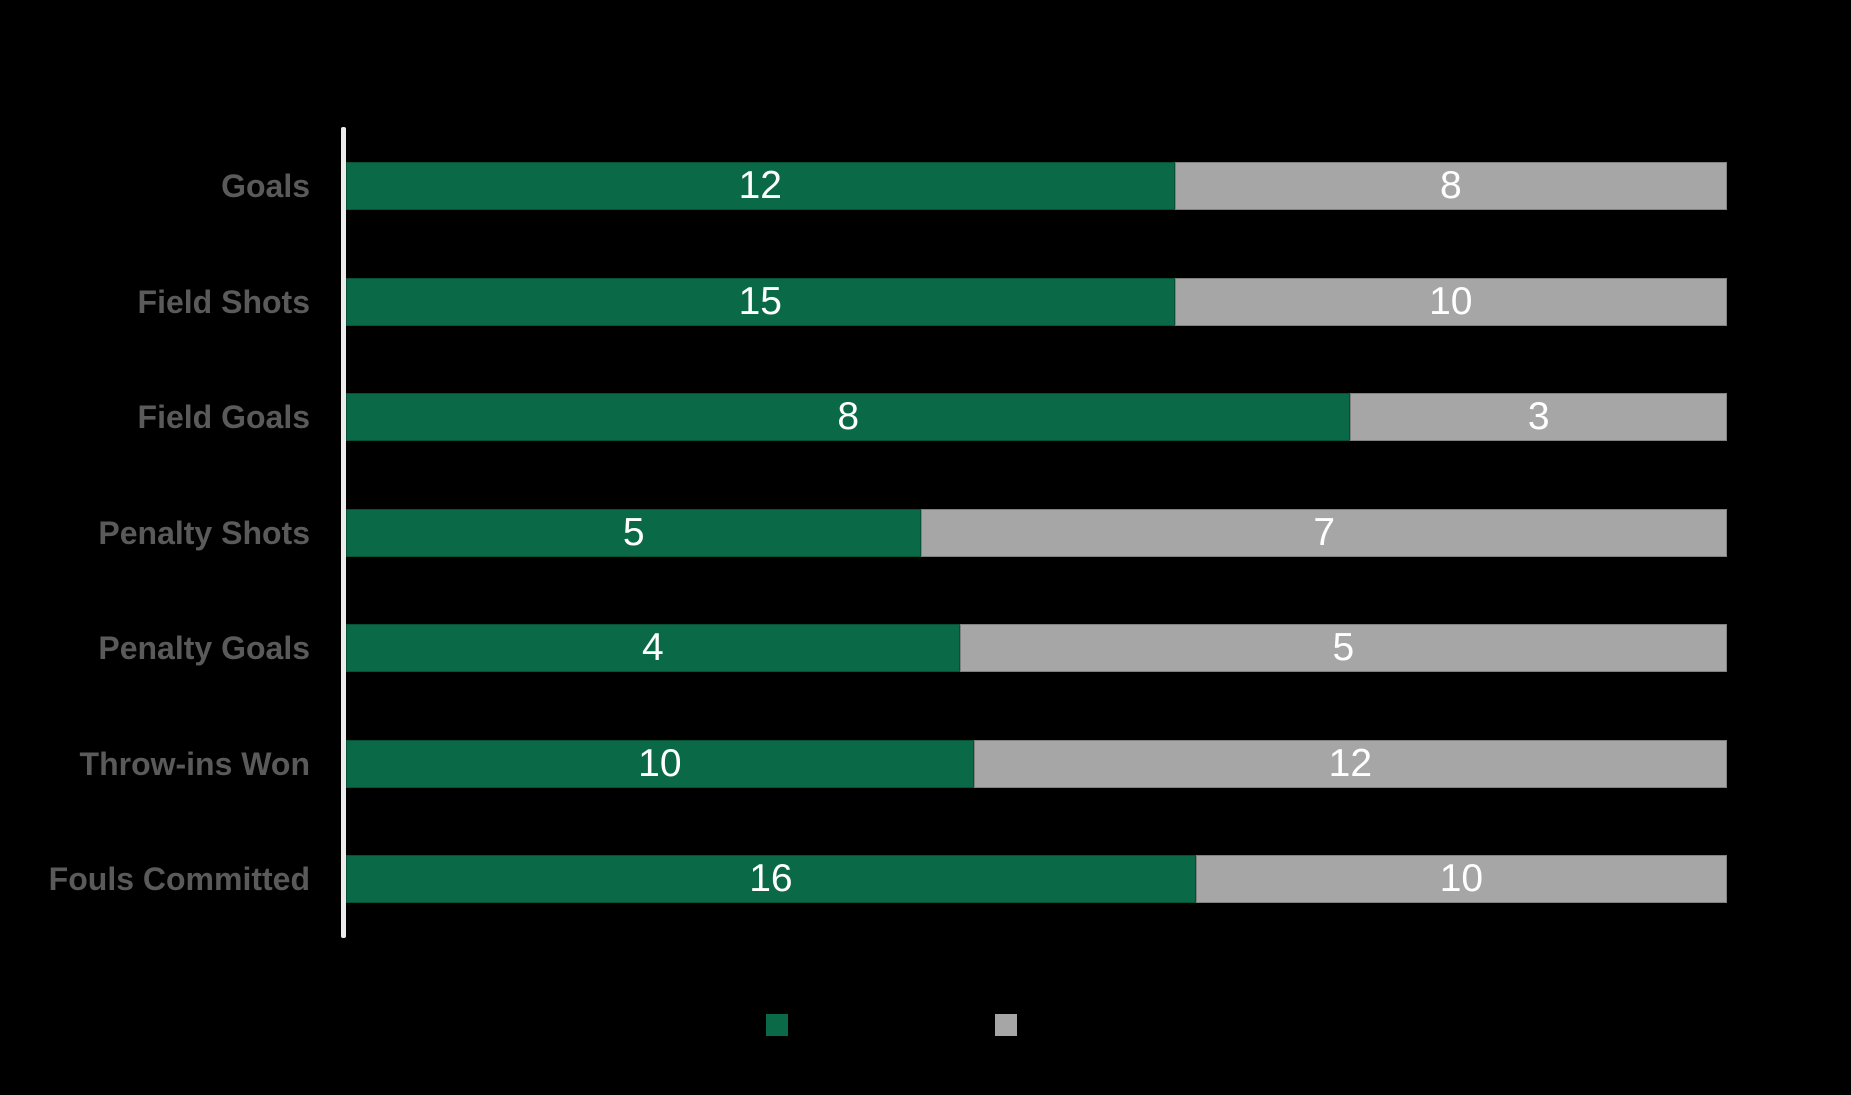 The image size is (1851, 1095). Describe the element at coordinates (194, 764) in the screenshot. I see `category-label: Throw-ins Won` at that location.